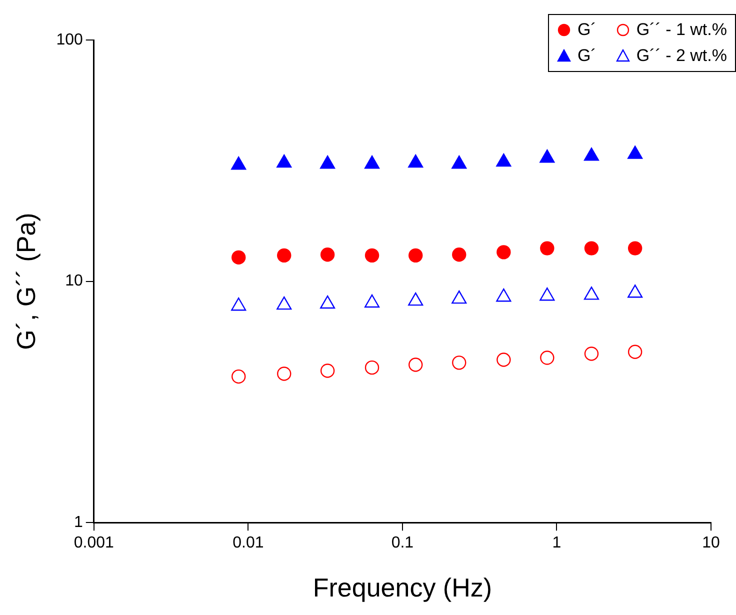 This screenshot has height=615, width=736. Describe the element at coordinates (25, 281) in the screenshot. I see `y-axis-title: G´, G´´ (Pa)` at that location.